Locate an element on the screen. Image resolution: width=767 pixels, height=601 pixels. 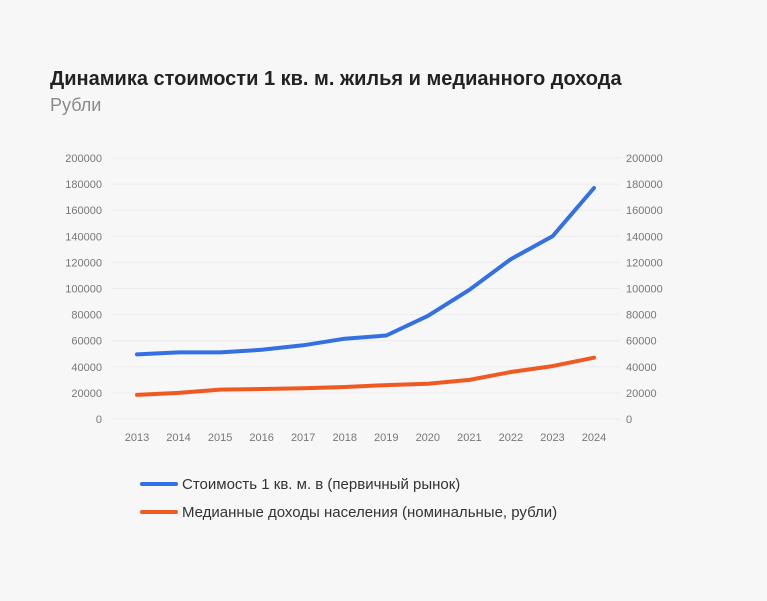
legend-swatch-price is located at coordinates (159, 484).